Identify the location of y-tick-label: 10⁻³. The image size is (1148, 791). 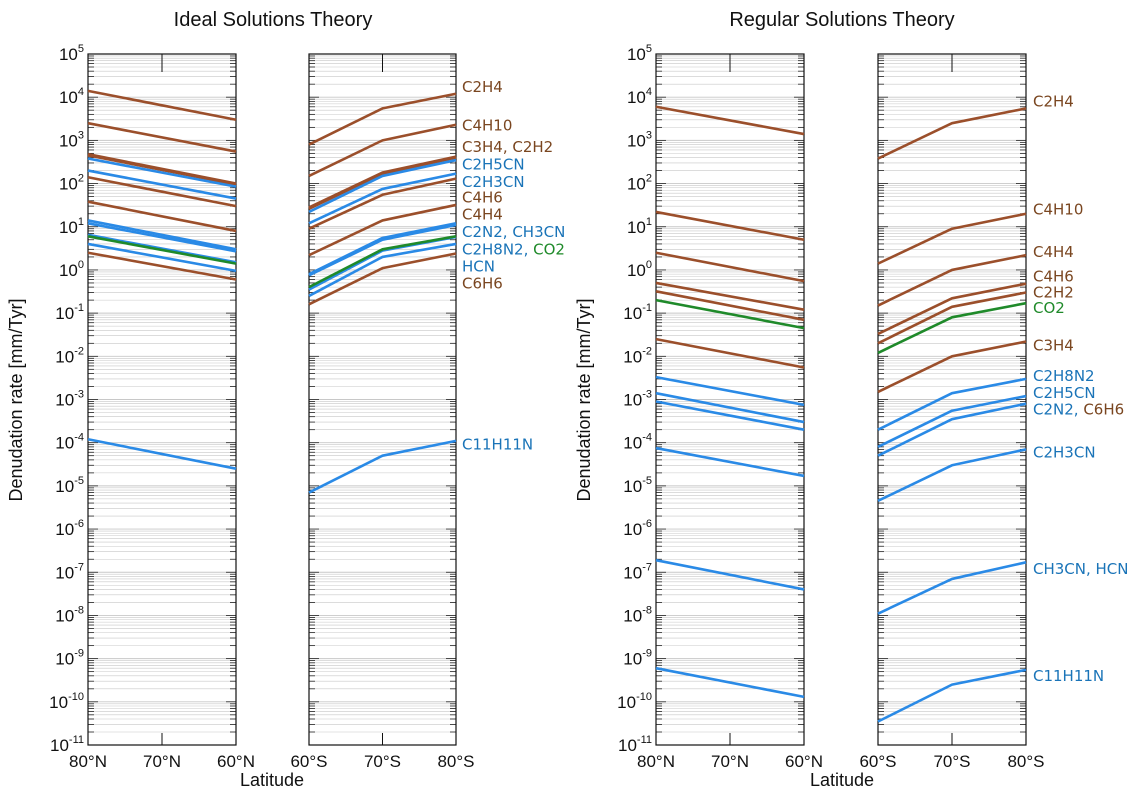
(69, 399).